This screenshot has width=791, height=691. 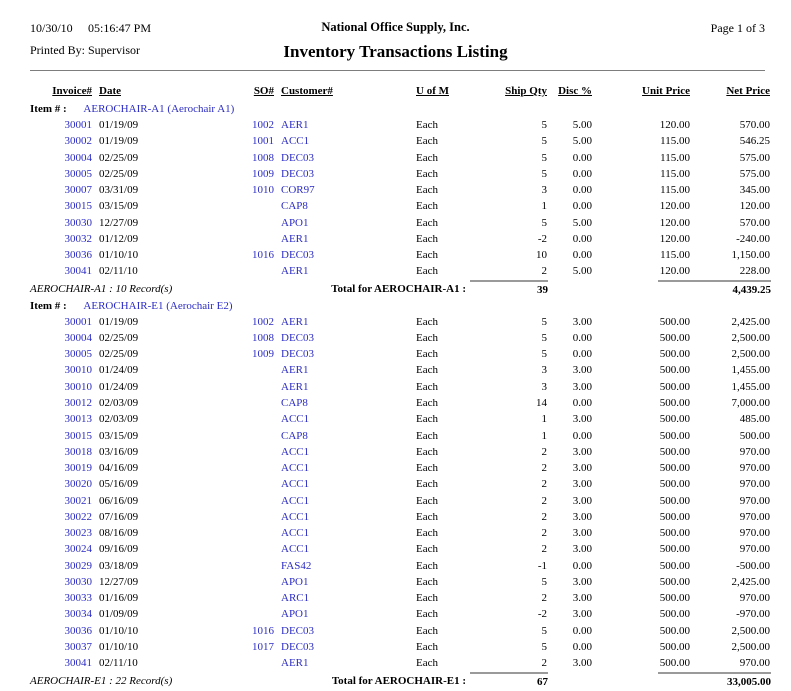 I want to click on customer-number-link: FAS42, so click(x=296, y=565).